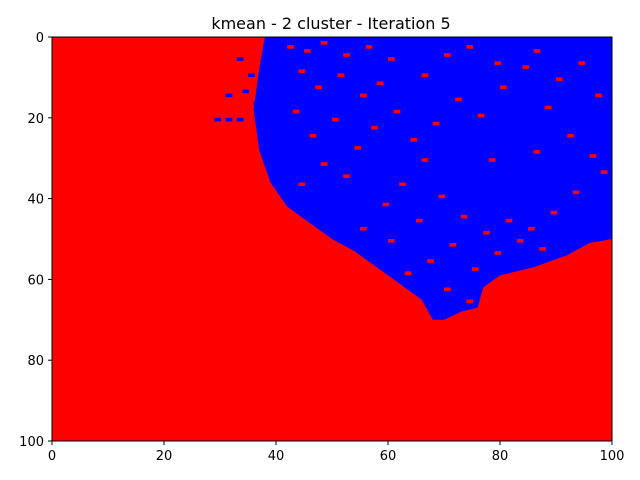 This screenshot has height=480, width=640. I want to click on y-axis: 0 20 40 60 80 100, so click(35, 240).